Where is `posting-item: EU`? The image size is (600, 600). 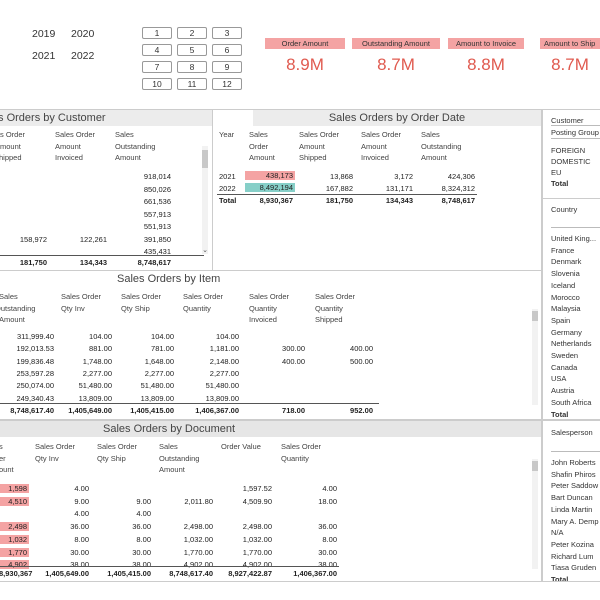
posting-item: EU is located at coordinates (556, 172).